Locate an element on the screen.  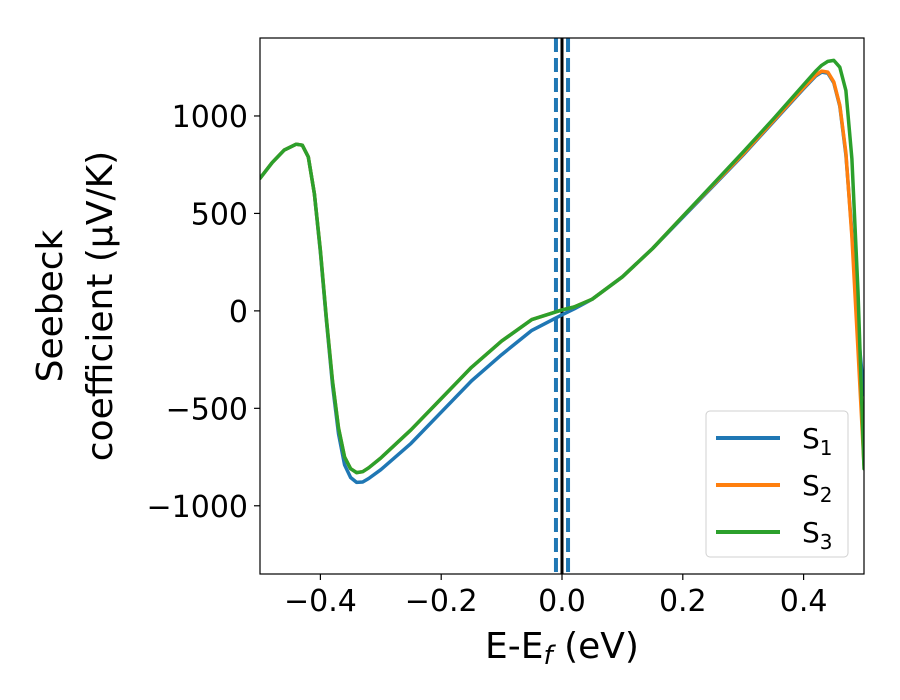
y-tick-label: 0 is located at coordinates (238, 312).